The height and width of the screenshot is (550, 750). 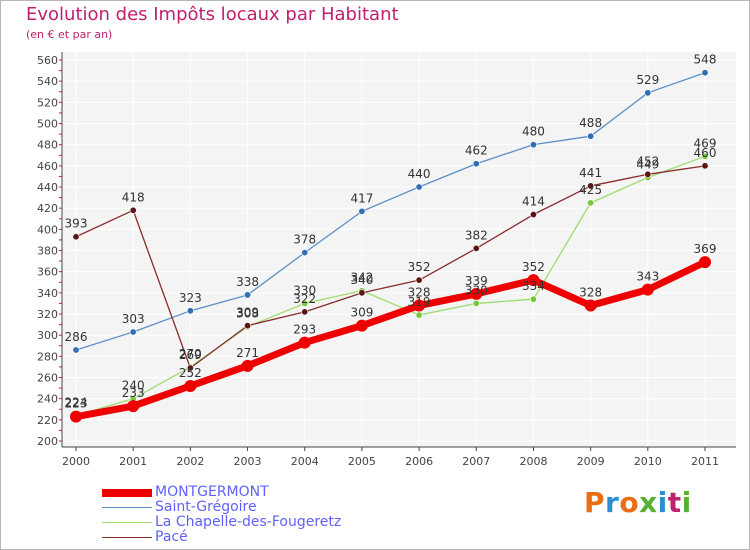 I want to click on proxiti-logo: Proxiti, so click(x=638, y=502).